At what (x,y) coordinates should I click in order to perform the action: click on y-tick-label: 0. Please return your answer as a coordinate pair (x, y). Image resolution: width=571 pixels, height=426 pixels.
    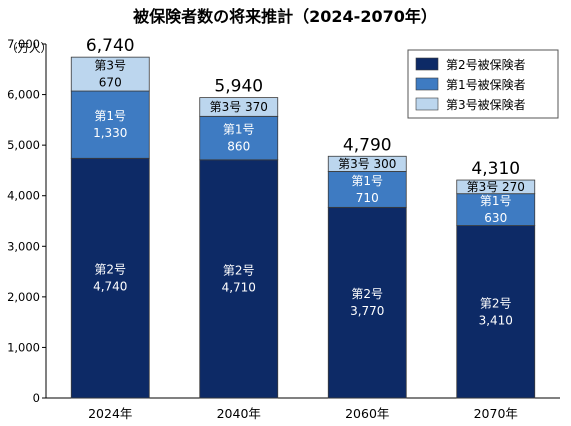
    Looking at the image, I should click on (36, 398).